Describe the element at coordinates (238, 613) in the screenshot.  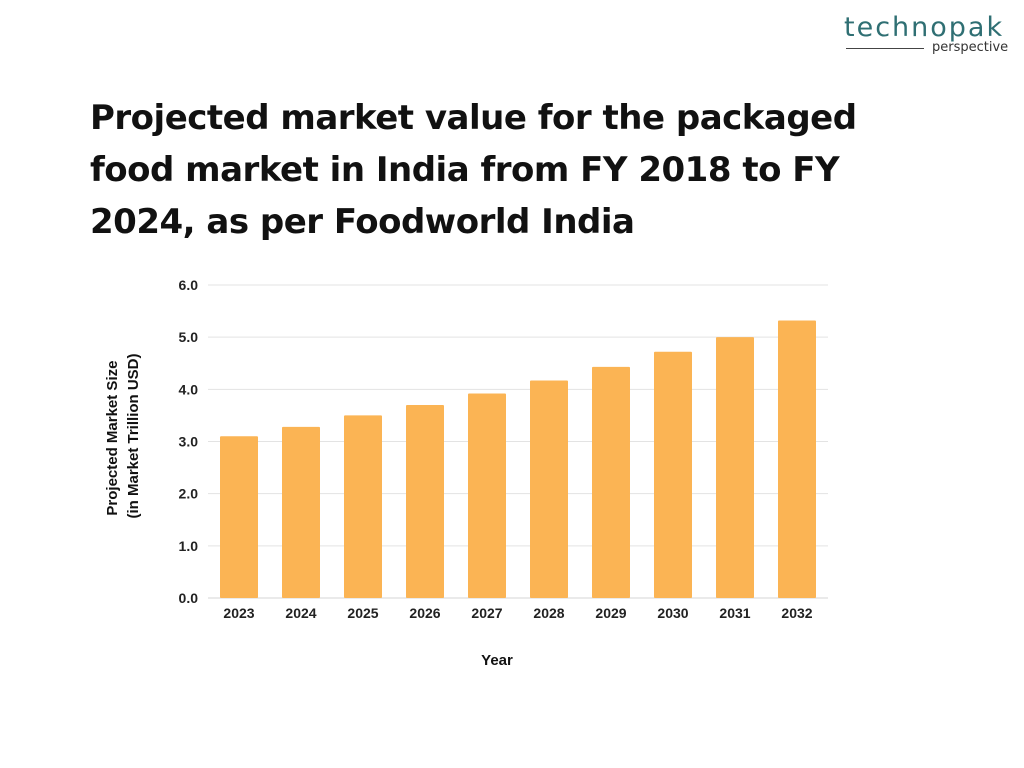
I see `x-tick-label: 2023` at that location.